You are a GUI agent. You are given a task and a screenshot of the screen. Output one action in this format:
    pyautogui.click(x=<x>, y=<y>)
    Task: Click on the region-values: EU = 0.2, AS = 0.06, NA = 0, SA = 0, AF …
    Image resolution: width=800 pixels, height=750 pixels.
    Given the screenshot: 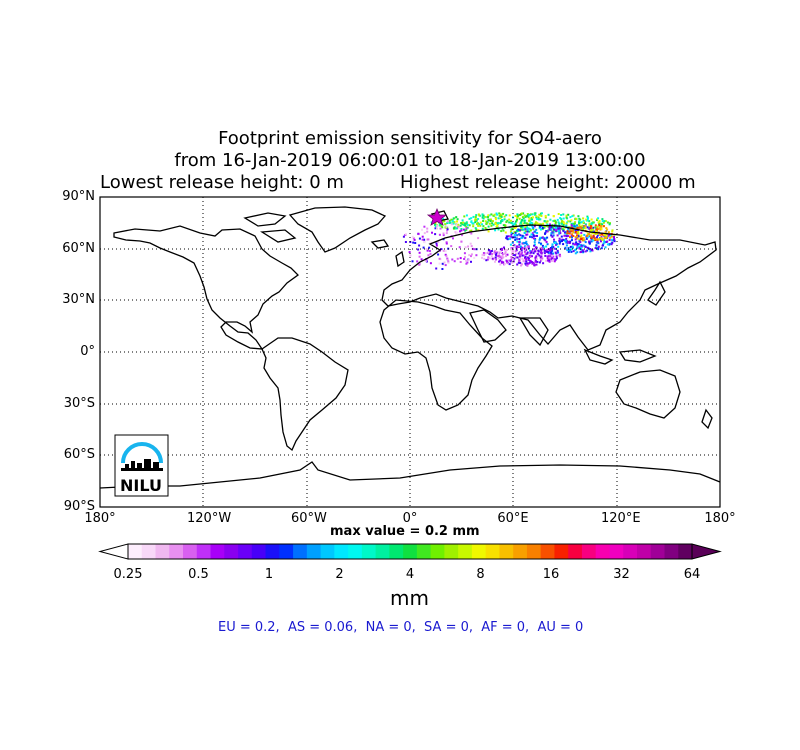 What is the action you would take?
    pyautogui.click(x=401, y=627)
    